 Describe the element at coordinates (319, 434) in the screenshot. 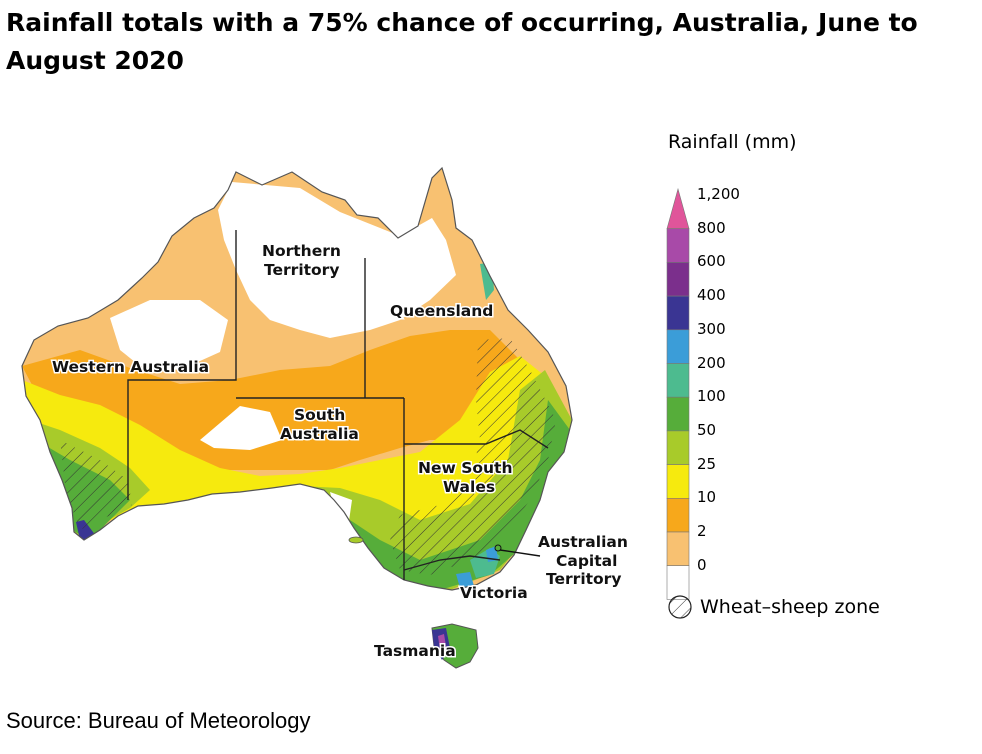

I see `label-sa-line2: Australia` at that location.